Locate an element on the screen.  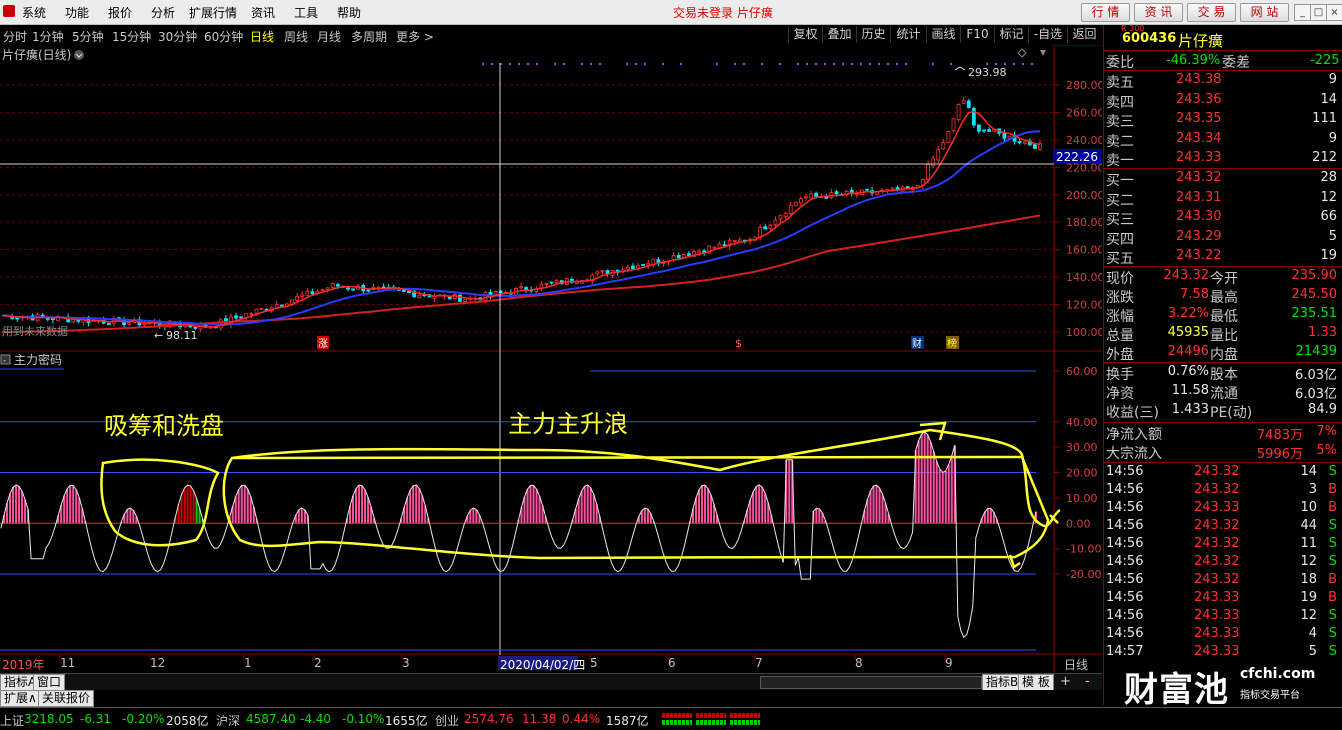
ask-price: 243.35 is located at coordinates (1199, 118).